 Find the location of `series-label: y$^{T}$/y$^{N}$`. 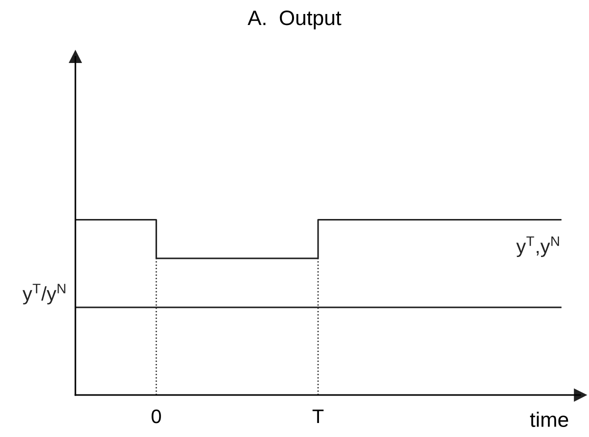

series-label: y$^{T}$/y$^{N}$ is located at coordinates (44, 294).